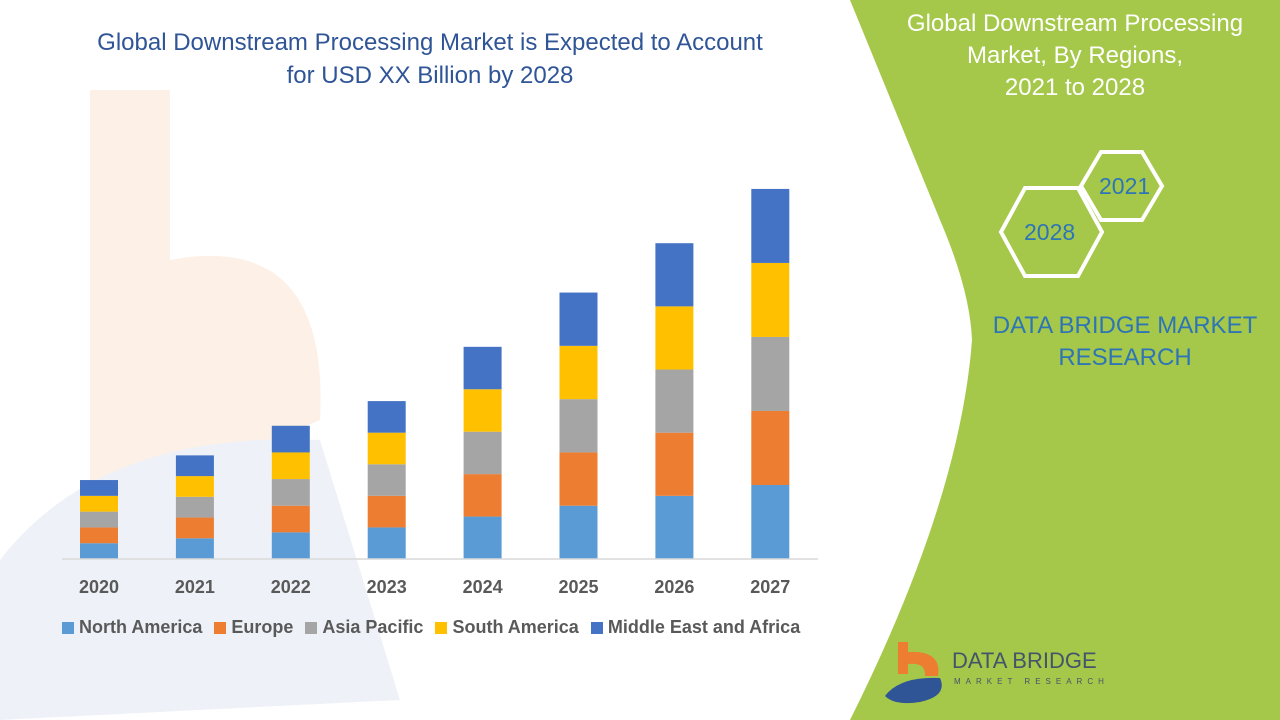 Image resolution: width=1280 pixels, height=720 pixels. What do you see at coordinates (386, 480) in the screenshot?
I see `bar-segment-2023-asia-pacific` at bounding box center [386, 480].